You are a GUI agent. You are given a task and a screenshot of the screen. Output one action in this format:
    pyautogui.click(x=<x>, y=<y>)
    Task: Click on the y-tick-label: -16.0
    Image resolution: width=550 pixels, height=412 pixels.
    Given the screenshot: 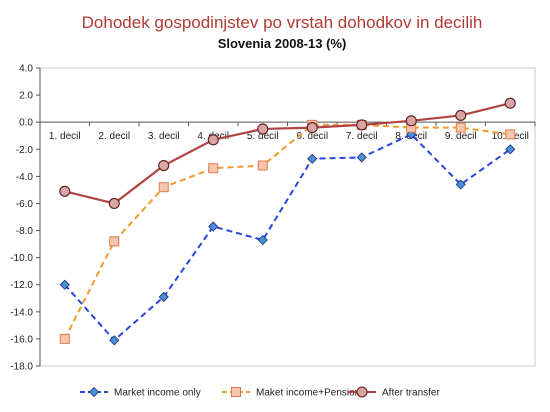 What is the action you would take?
    pyautogui.click(x=21, y=339)
    